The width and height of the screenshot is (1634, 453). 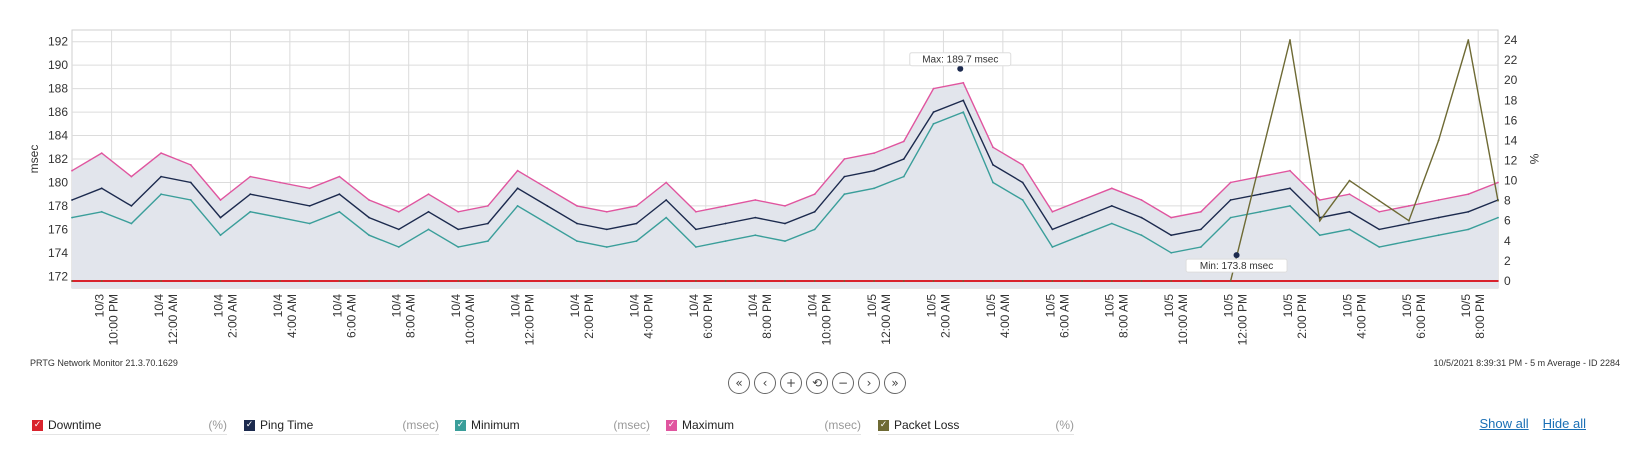 I want to click on y-tick-label-left: 182, so click(x=58, y=159).